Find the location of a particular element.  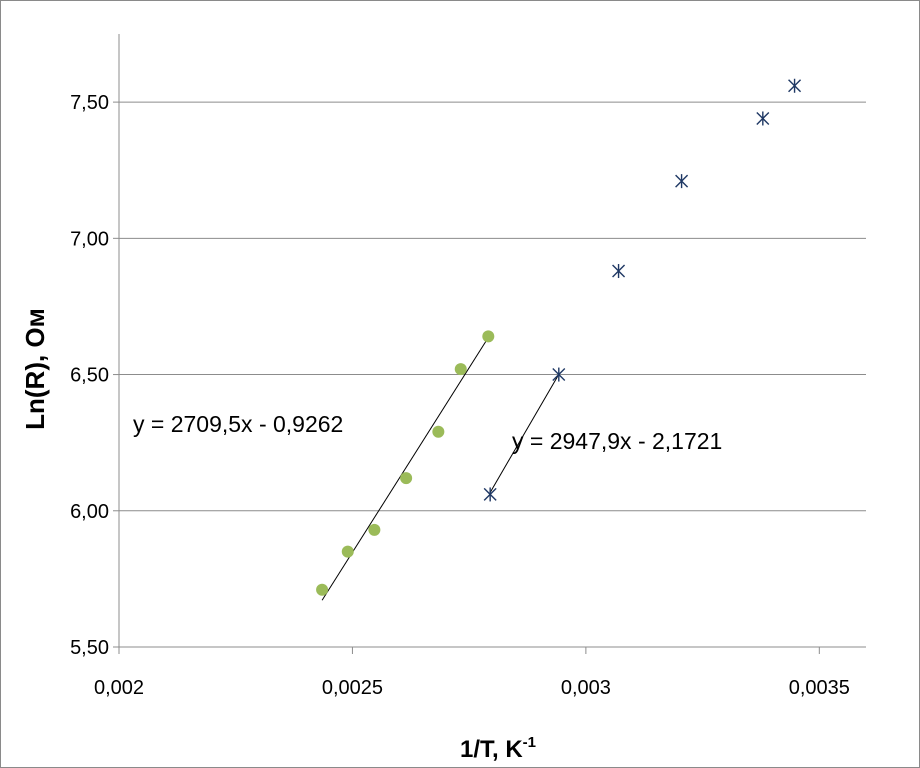

x-tick-label: 0,002 is located at coordinates (119, 688).